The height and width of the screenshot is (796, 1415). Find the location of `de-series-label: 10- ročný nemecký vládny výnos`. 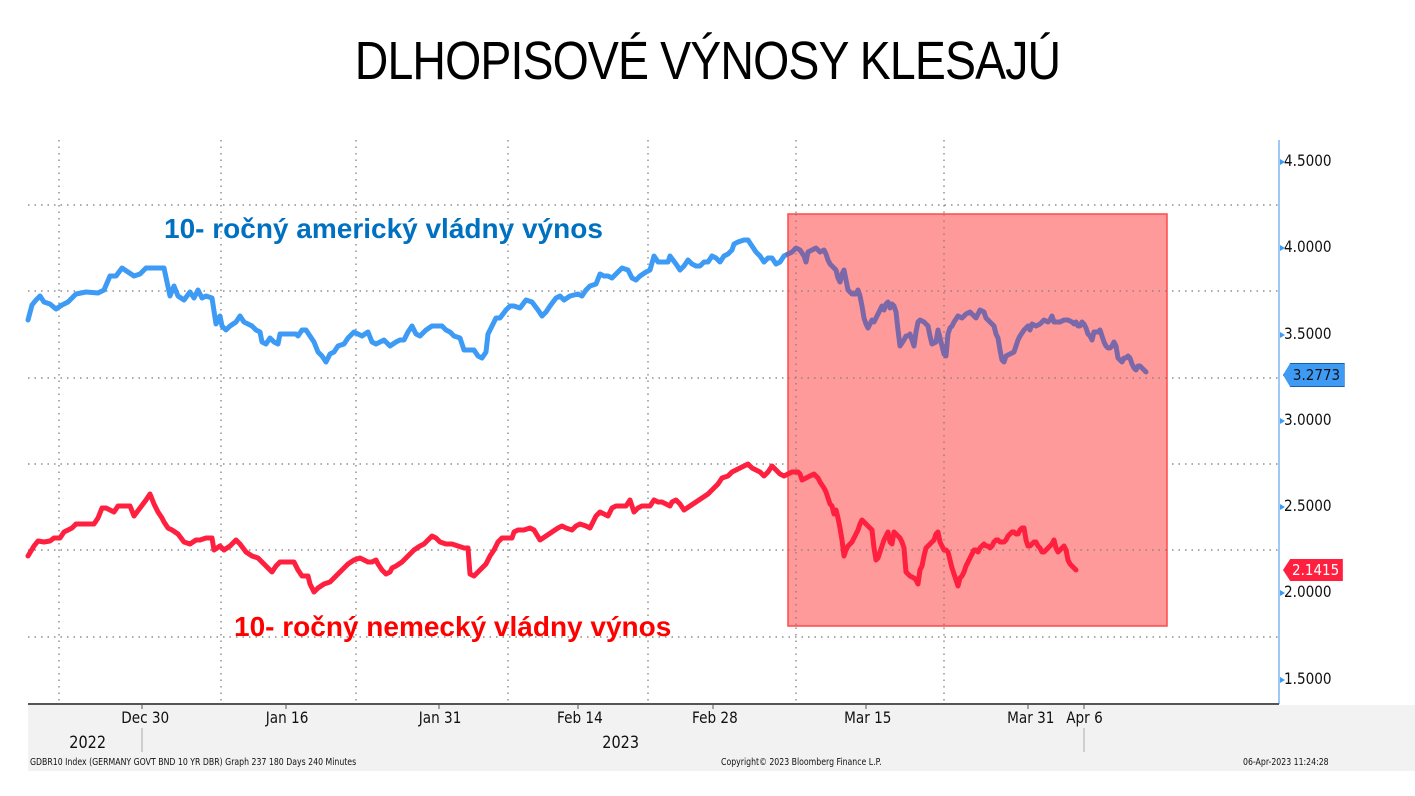

de-series-label: 10- ročný nemecký vládny výnos is located at coordinates (453, 626).